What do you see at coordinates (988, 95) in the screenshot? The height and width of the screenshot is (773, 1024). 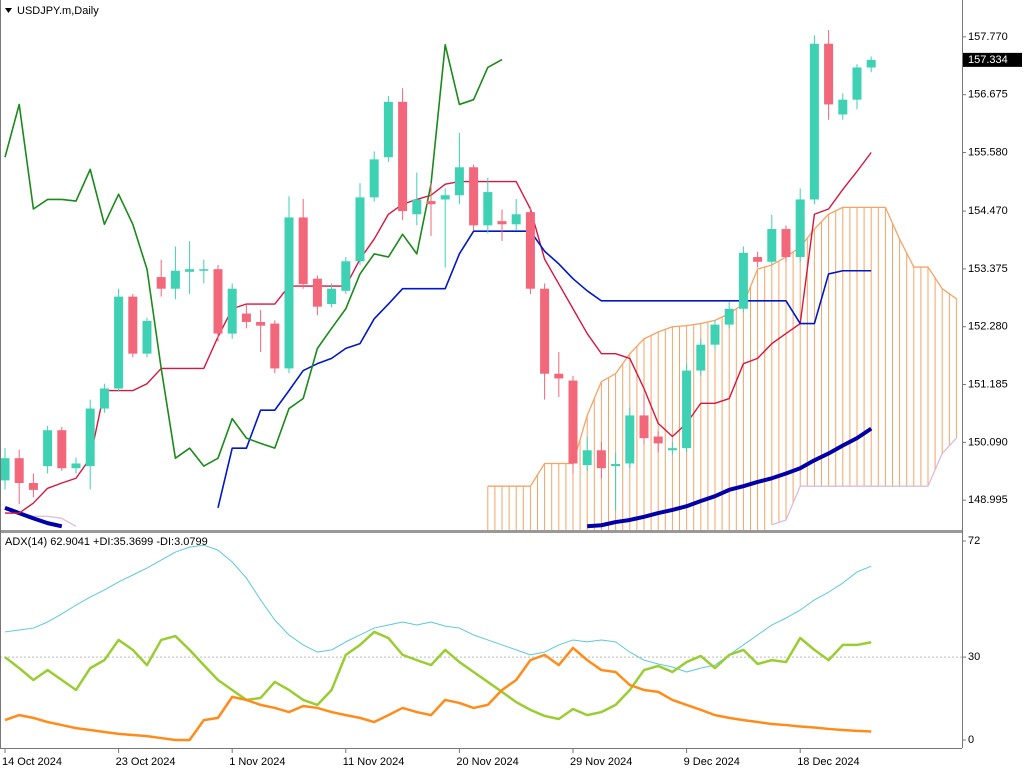 I see `y-tick-label: 156.675` at bounding box center [988, 95].